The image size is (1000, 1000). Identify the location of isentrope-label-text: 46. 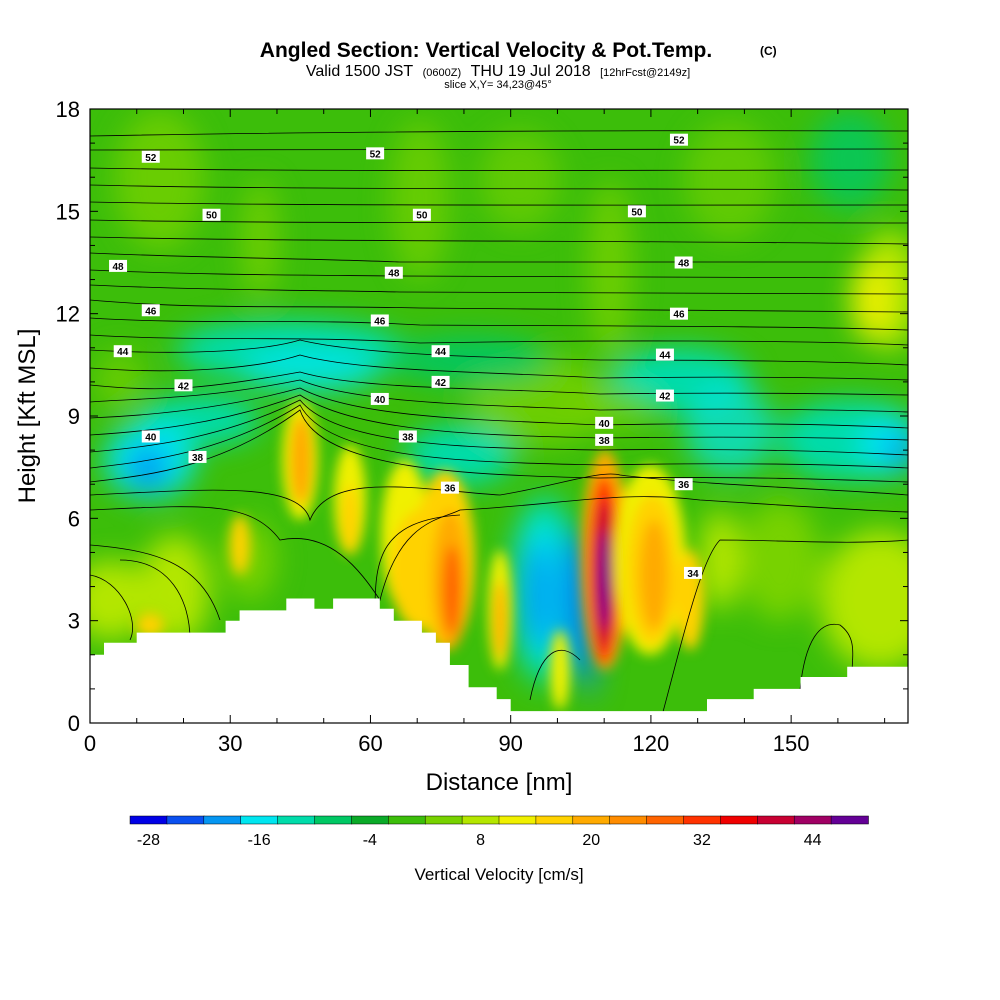
(679, 315).